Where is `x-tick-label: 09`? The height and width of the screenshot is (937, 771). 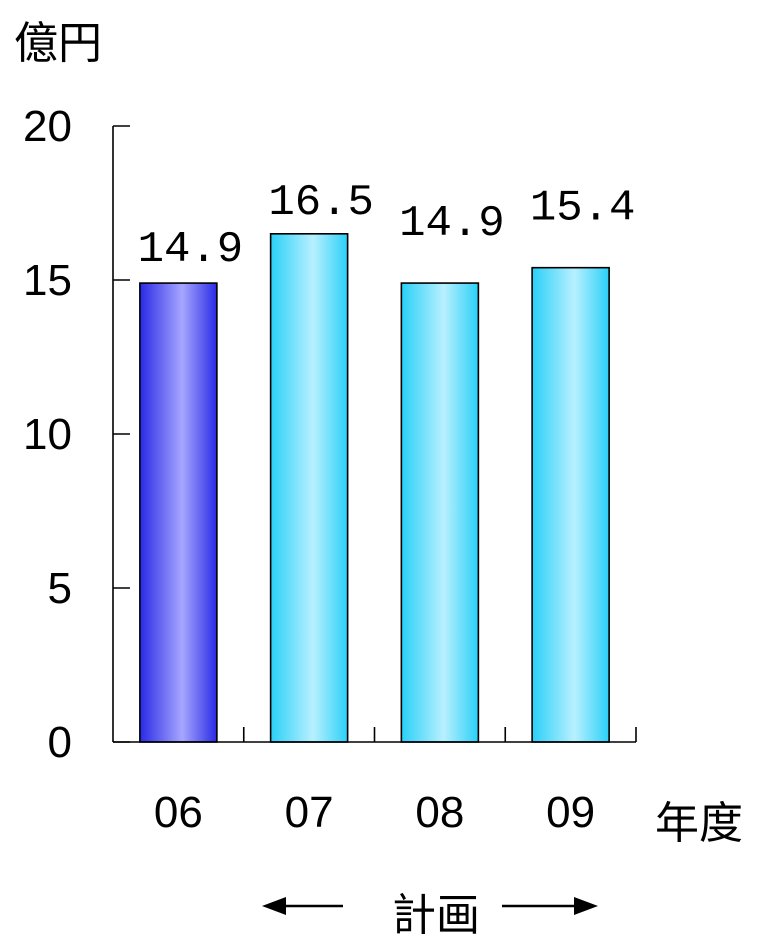 x-tick-label: 09 is located at coordinates (570, 812).